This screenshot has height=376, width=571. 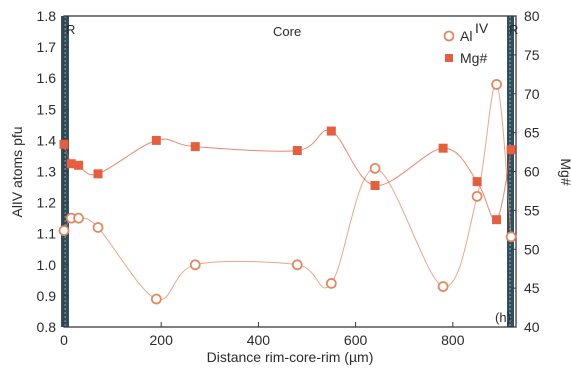 What do you see at coordinates (466, 36) in the screenshot?
I see `legend-al-label: Al` at bounding box center [466, 36].